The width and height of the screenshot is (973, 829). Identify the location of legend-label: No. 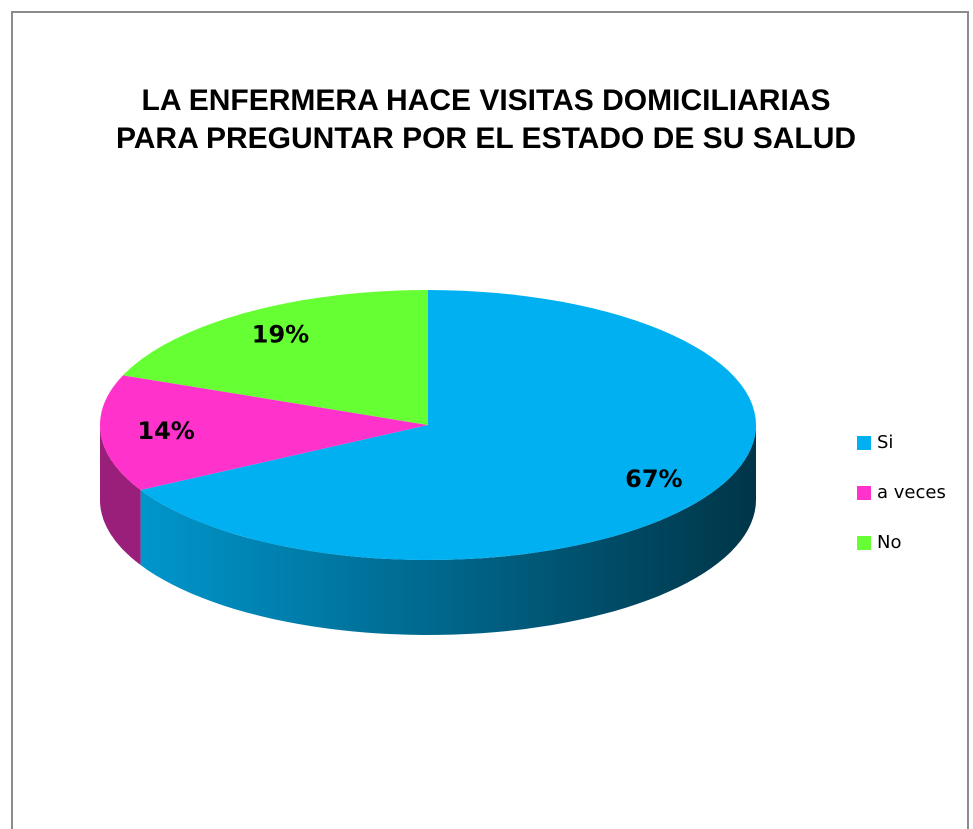
(889, 542).